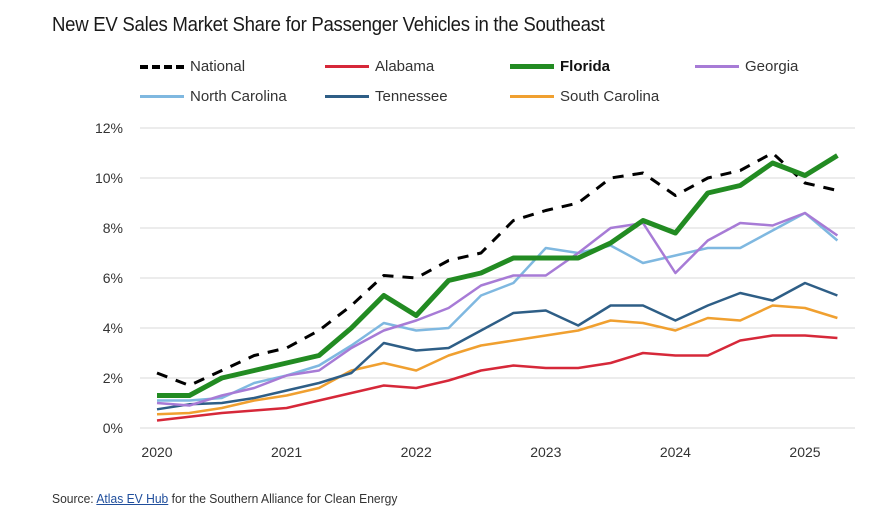 The width and height of the screenshot is (880, 528). I want to click on x-axis-ticks: 2020 2021 2022 2023 2024 2025, so click(480, 452).